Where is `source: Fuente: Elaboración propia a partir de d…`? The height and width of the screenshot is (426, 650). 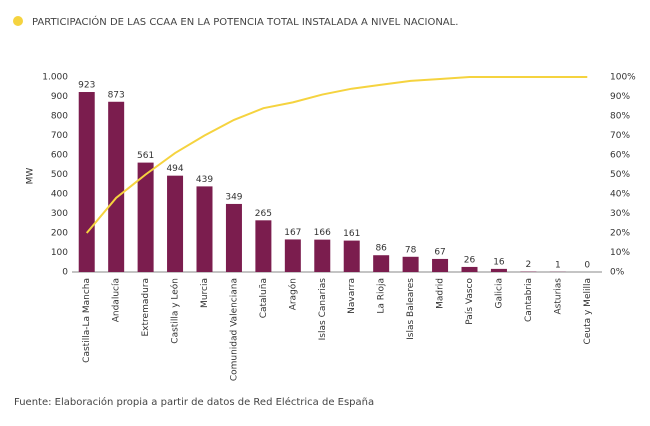
source: Fuente: Elaboración propia a partir de d… is located at coordinates (194, 402).